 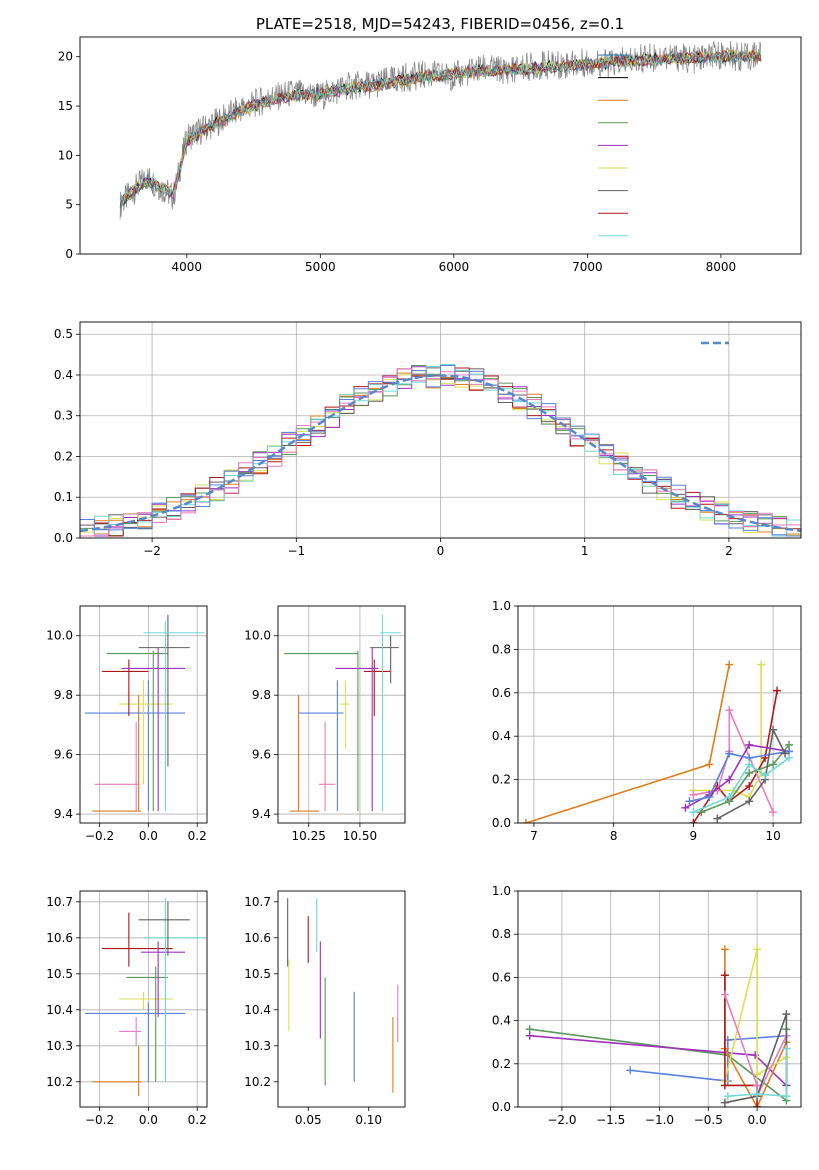 What do you see at coordinates (65, 106) in the screenshot?
I see `y-tick-label: 15` at bounding box center [65, 106].